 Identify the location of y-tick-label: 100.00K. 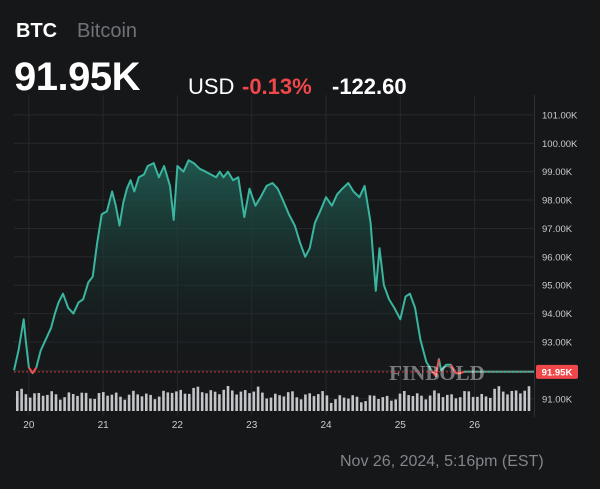
(560, 144).